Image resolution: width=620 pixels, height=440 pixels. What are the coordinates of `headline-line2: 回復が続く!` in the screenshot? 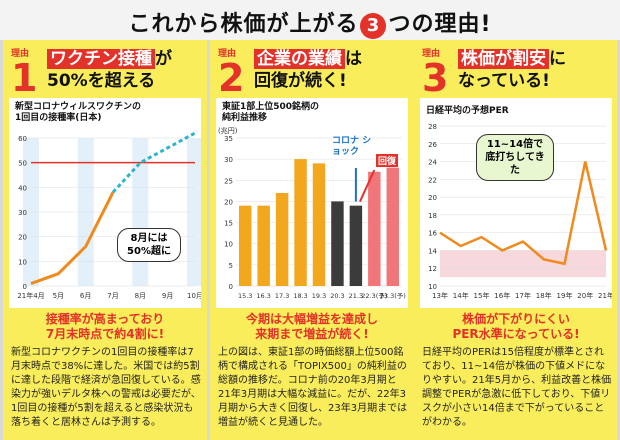 It's located at (300, 81).